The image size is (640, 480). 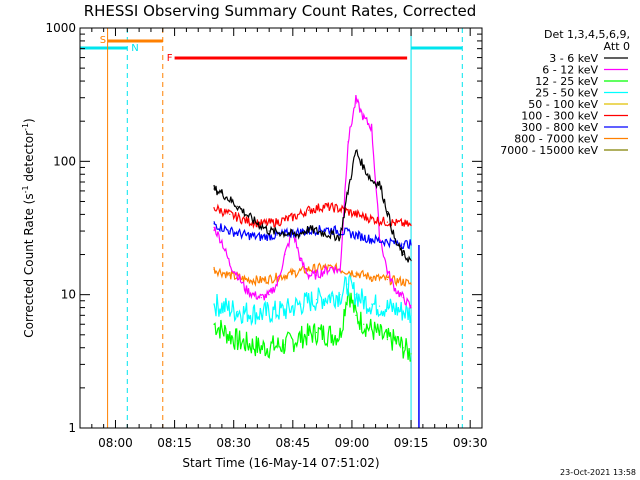 I want to click on legend-label: 6 - 12 keV, so click(x=570, y=70).